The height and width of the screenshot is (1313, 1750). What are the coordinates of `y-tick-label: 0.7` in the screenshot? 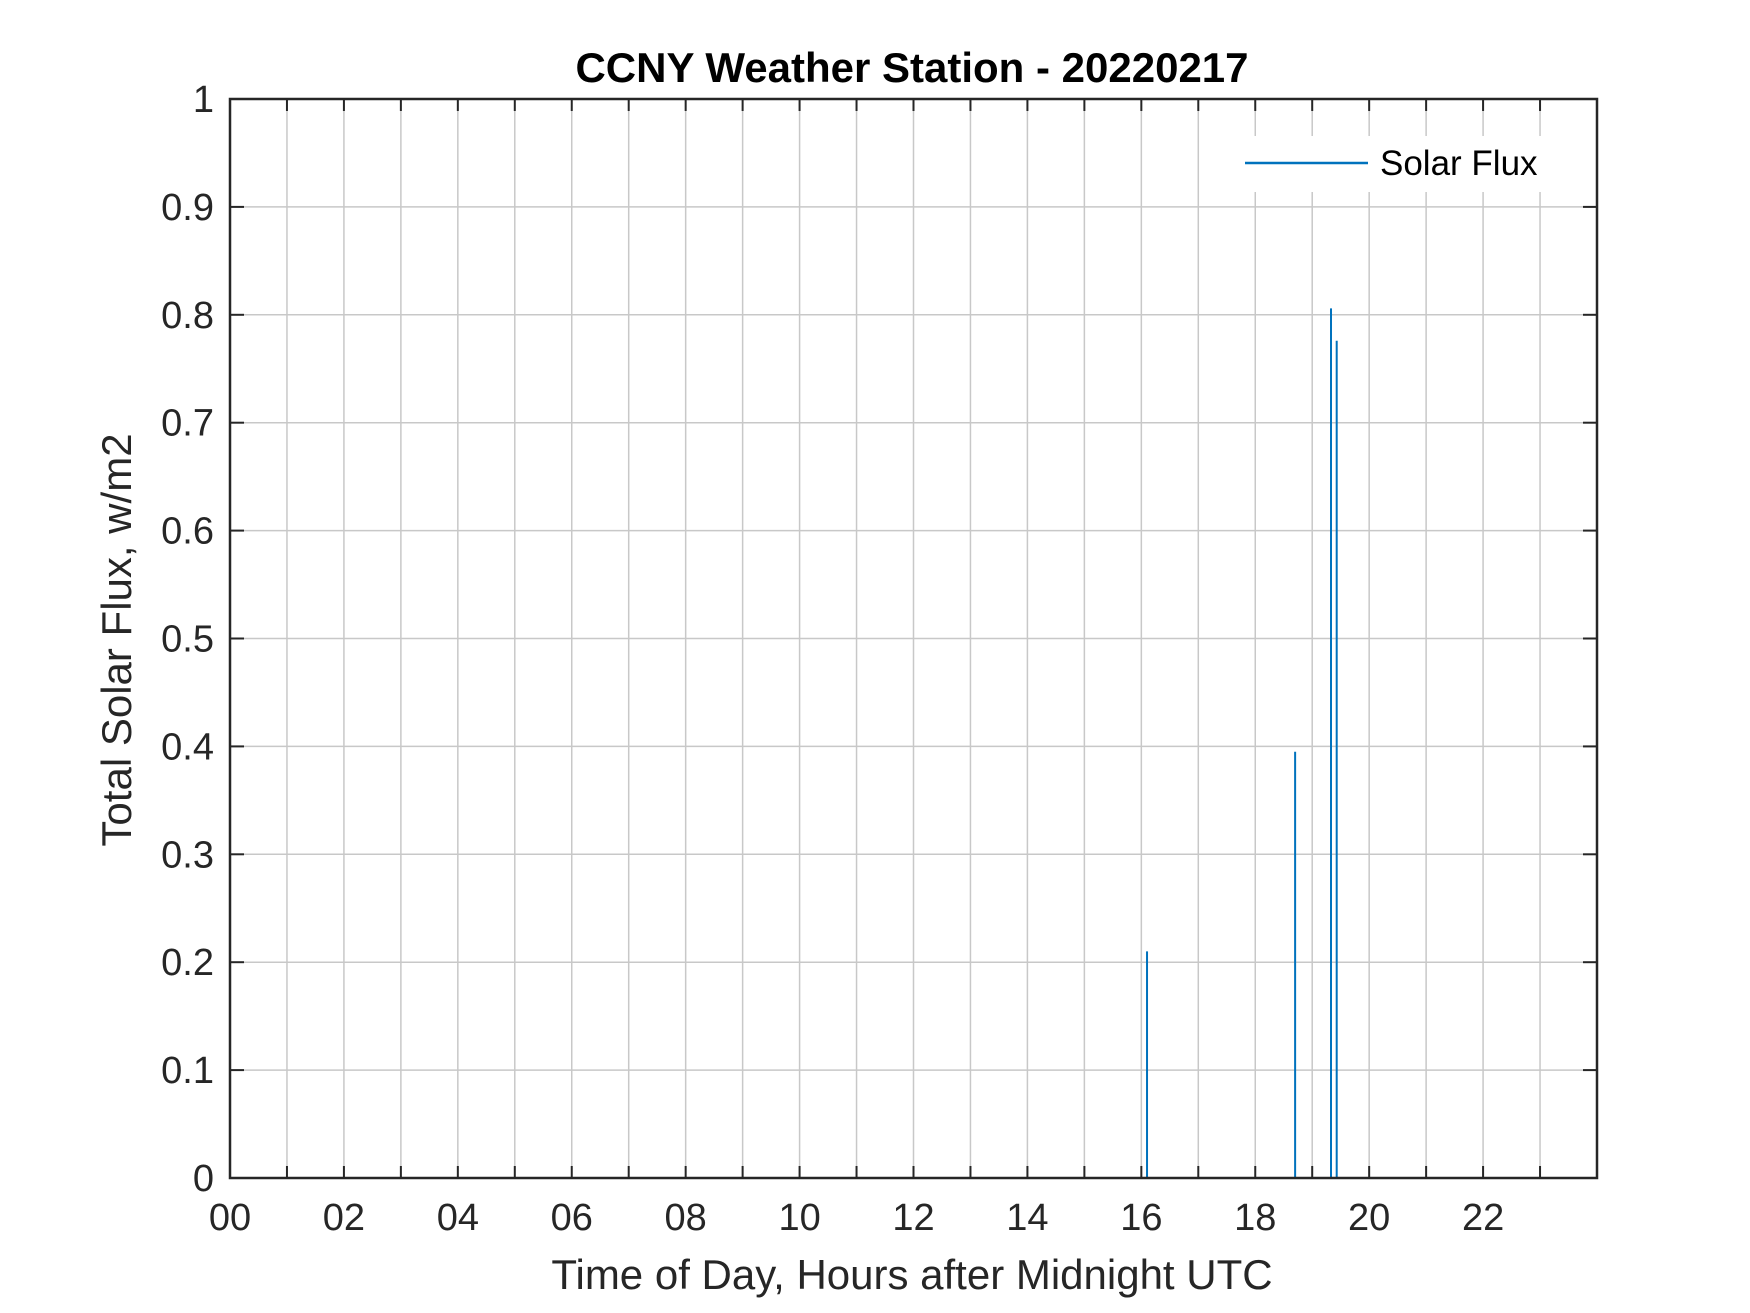 It's located at (187, 424).